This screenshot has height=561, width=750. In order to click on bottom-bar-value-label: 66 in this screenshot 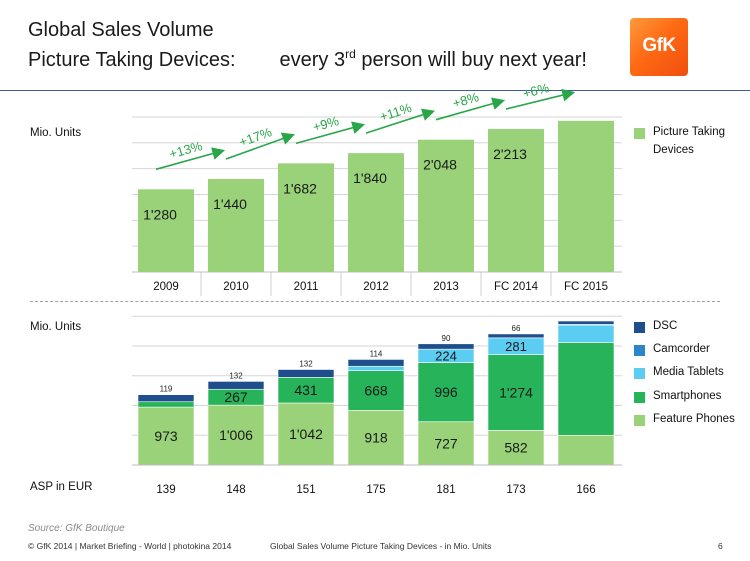, I will do `click(516, 328)`.